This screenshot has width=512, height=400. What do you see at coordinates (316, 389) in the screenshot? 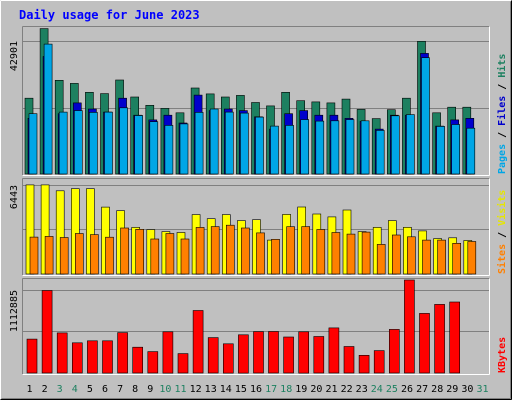
I see `x-tick-label: 20` at bounding box center [316, 389].